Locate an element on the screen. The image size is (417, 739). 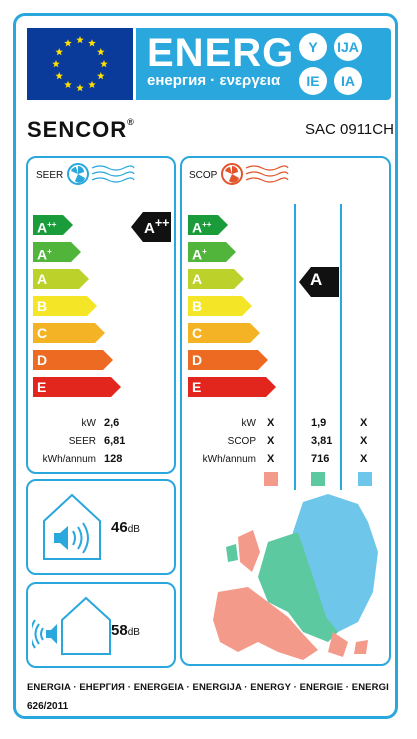
seer-rating-value: A++ is located at coordinates (157, 226).